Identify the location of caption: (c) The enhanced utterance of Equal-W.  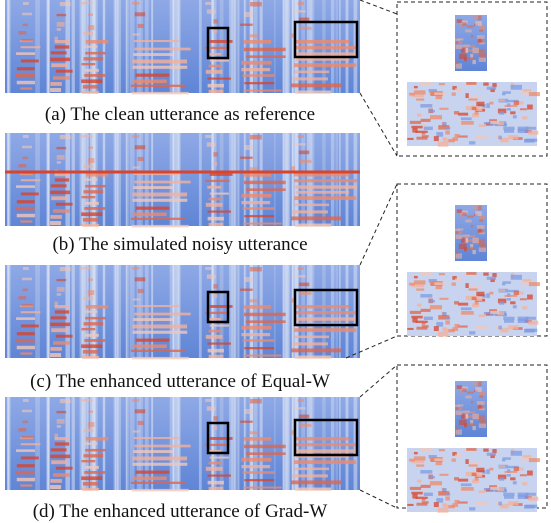
(180, 381).